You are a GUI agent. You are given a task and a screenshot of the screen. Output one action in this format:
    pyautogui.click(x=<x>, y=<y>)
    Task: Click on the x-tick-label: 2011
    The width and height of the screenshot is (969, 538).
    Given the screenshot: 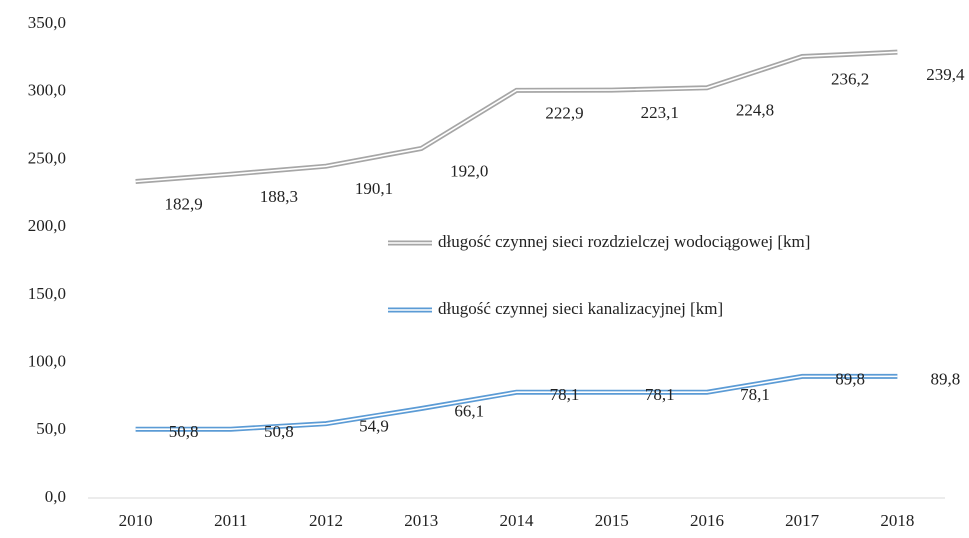 What is the action you would take?
    pyautogui.click(x=230, y=520)
    